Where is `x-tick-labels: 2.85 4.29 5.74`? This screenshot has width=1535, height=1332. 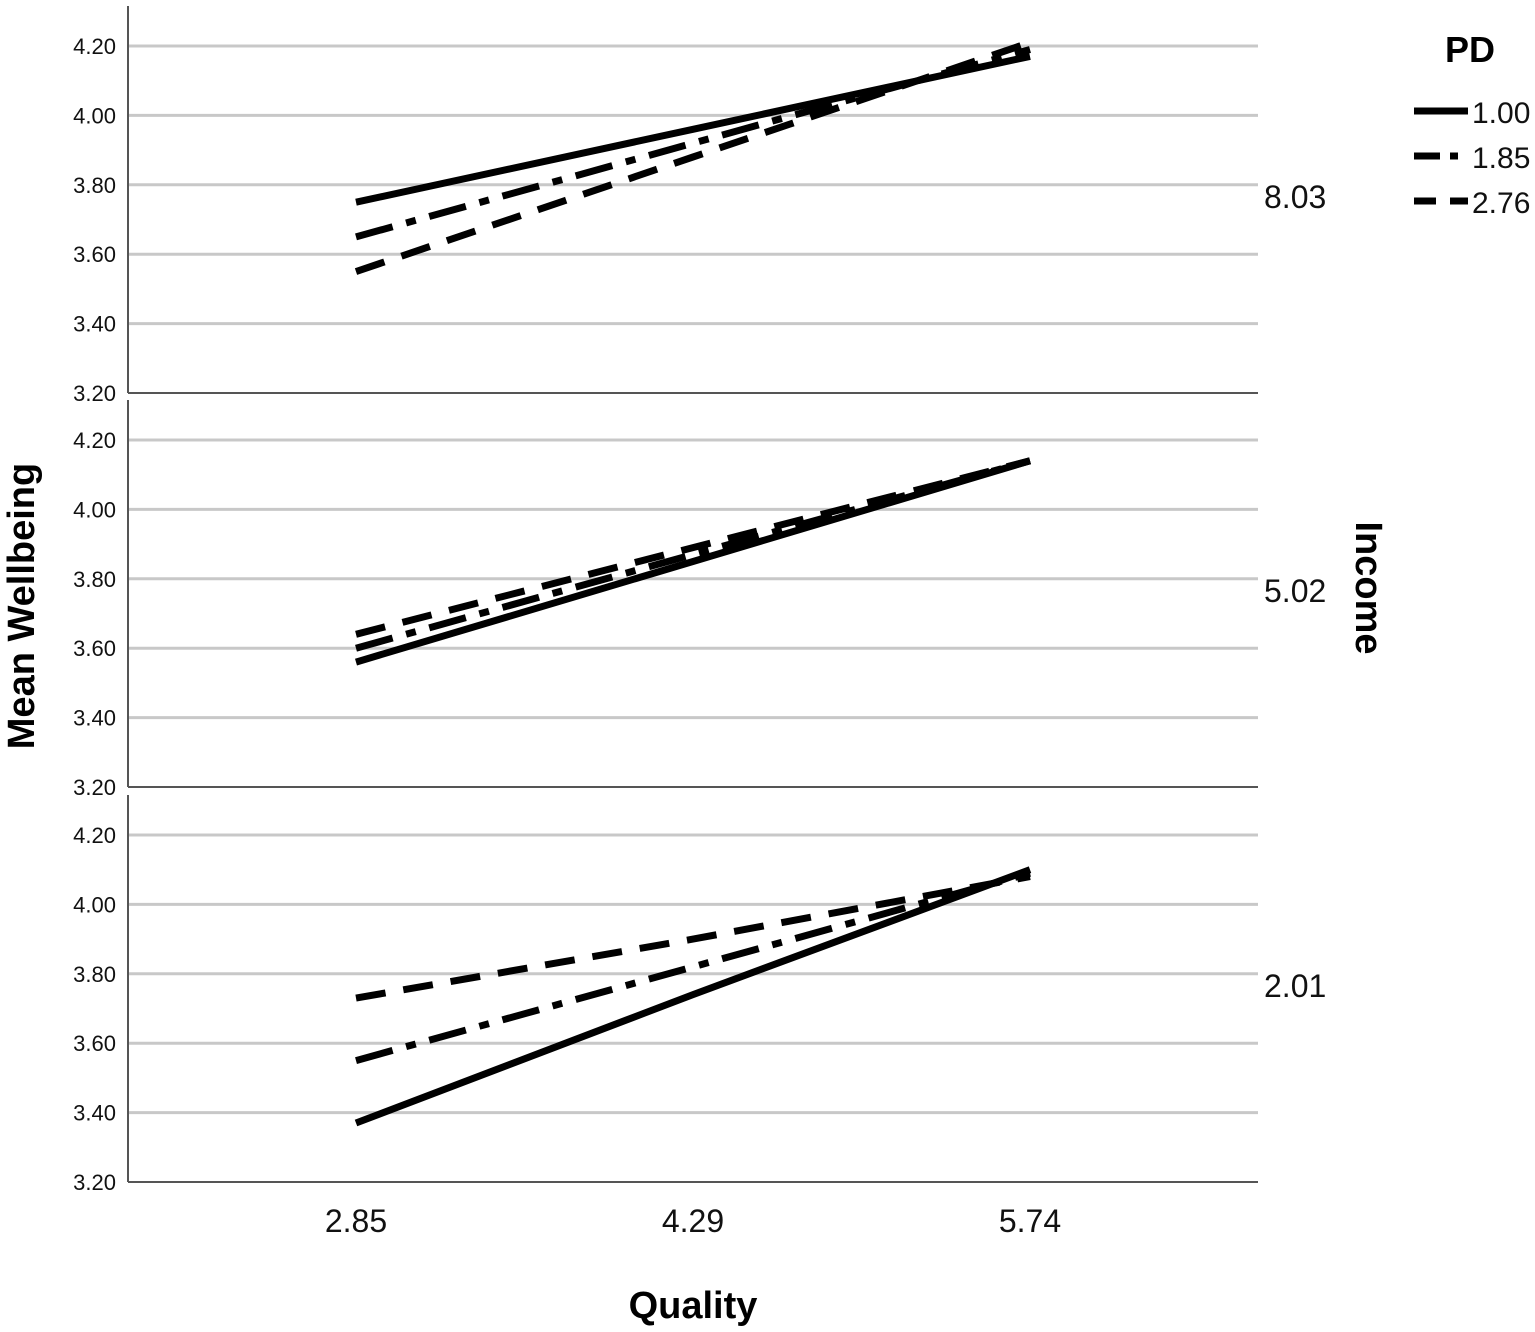 x-tick-labels: 2.85 4.29 5.74 is located at coordinates (693, 1221).